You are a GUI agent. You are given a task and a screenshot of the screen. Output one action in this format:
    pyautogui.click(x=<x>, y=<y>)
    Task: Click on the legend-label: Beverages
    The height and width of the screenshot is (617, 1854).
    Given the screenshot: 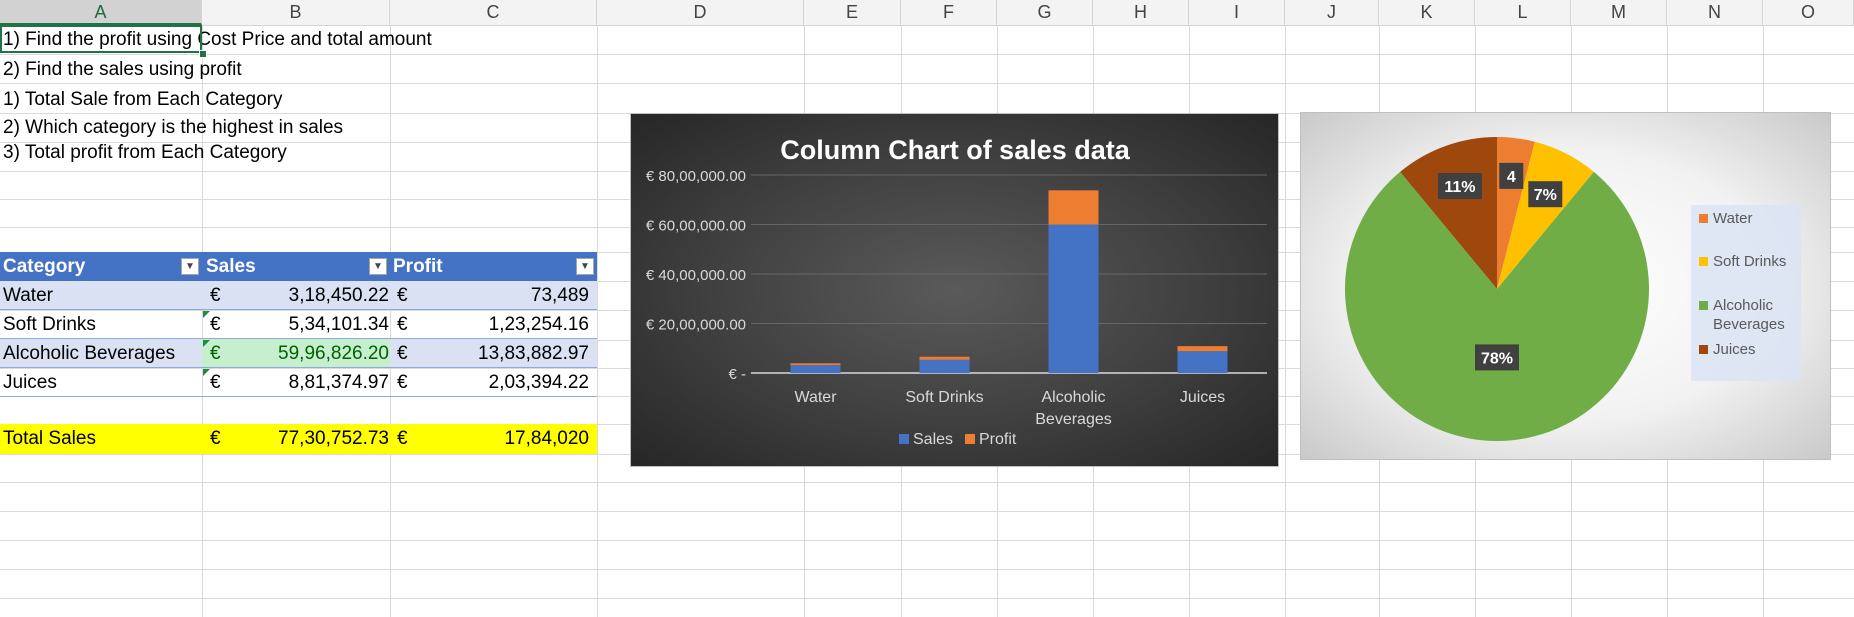 What is the action you would take?
    pyautogui.click(x=1749, y=324)
    